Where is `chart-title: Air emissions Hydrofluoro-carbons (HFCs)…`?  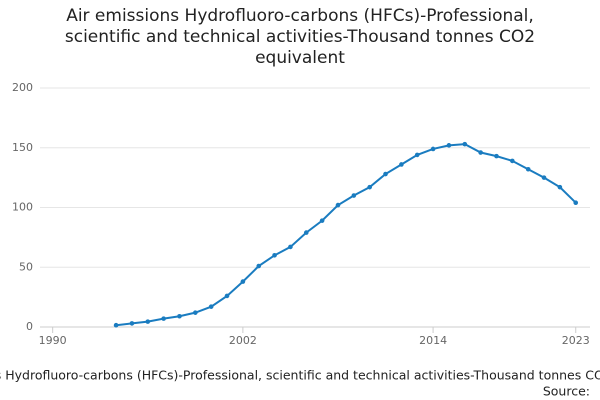
chart-title: Air emissions Hydrofluoro-carbons (HFCs)… is located at coordinates (300, 37).